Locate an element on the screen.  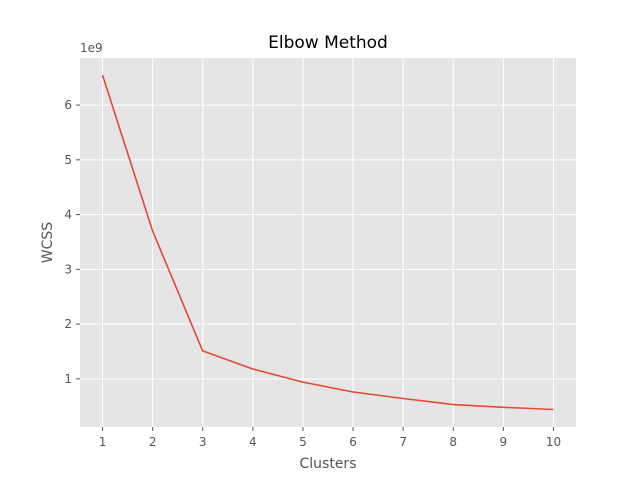
y-tick-label: 1 is located at coordinates (68, 379).